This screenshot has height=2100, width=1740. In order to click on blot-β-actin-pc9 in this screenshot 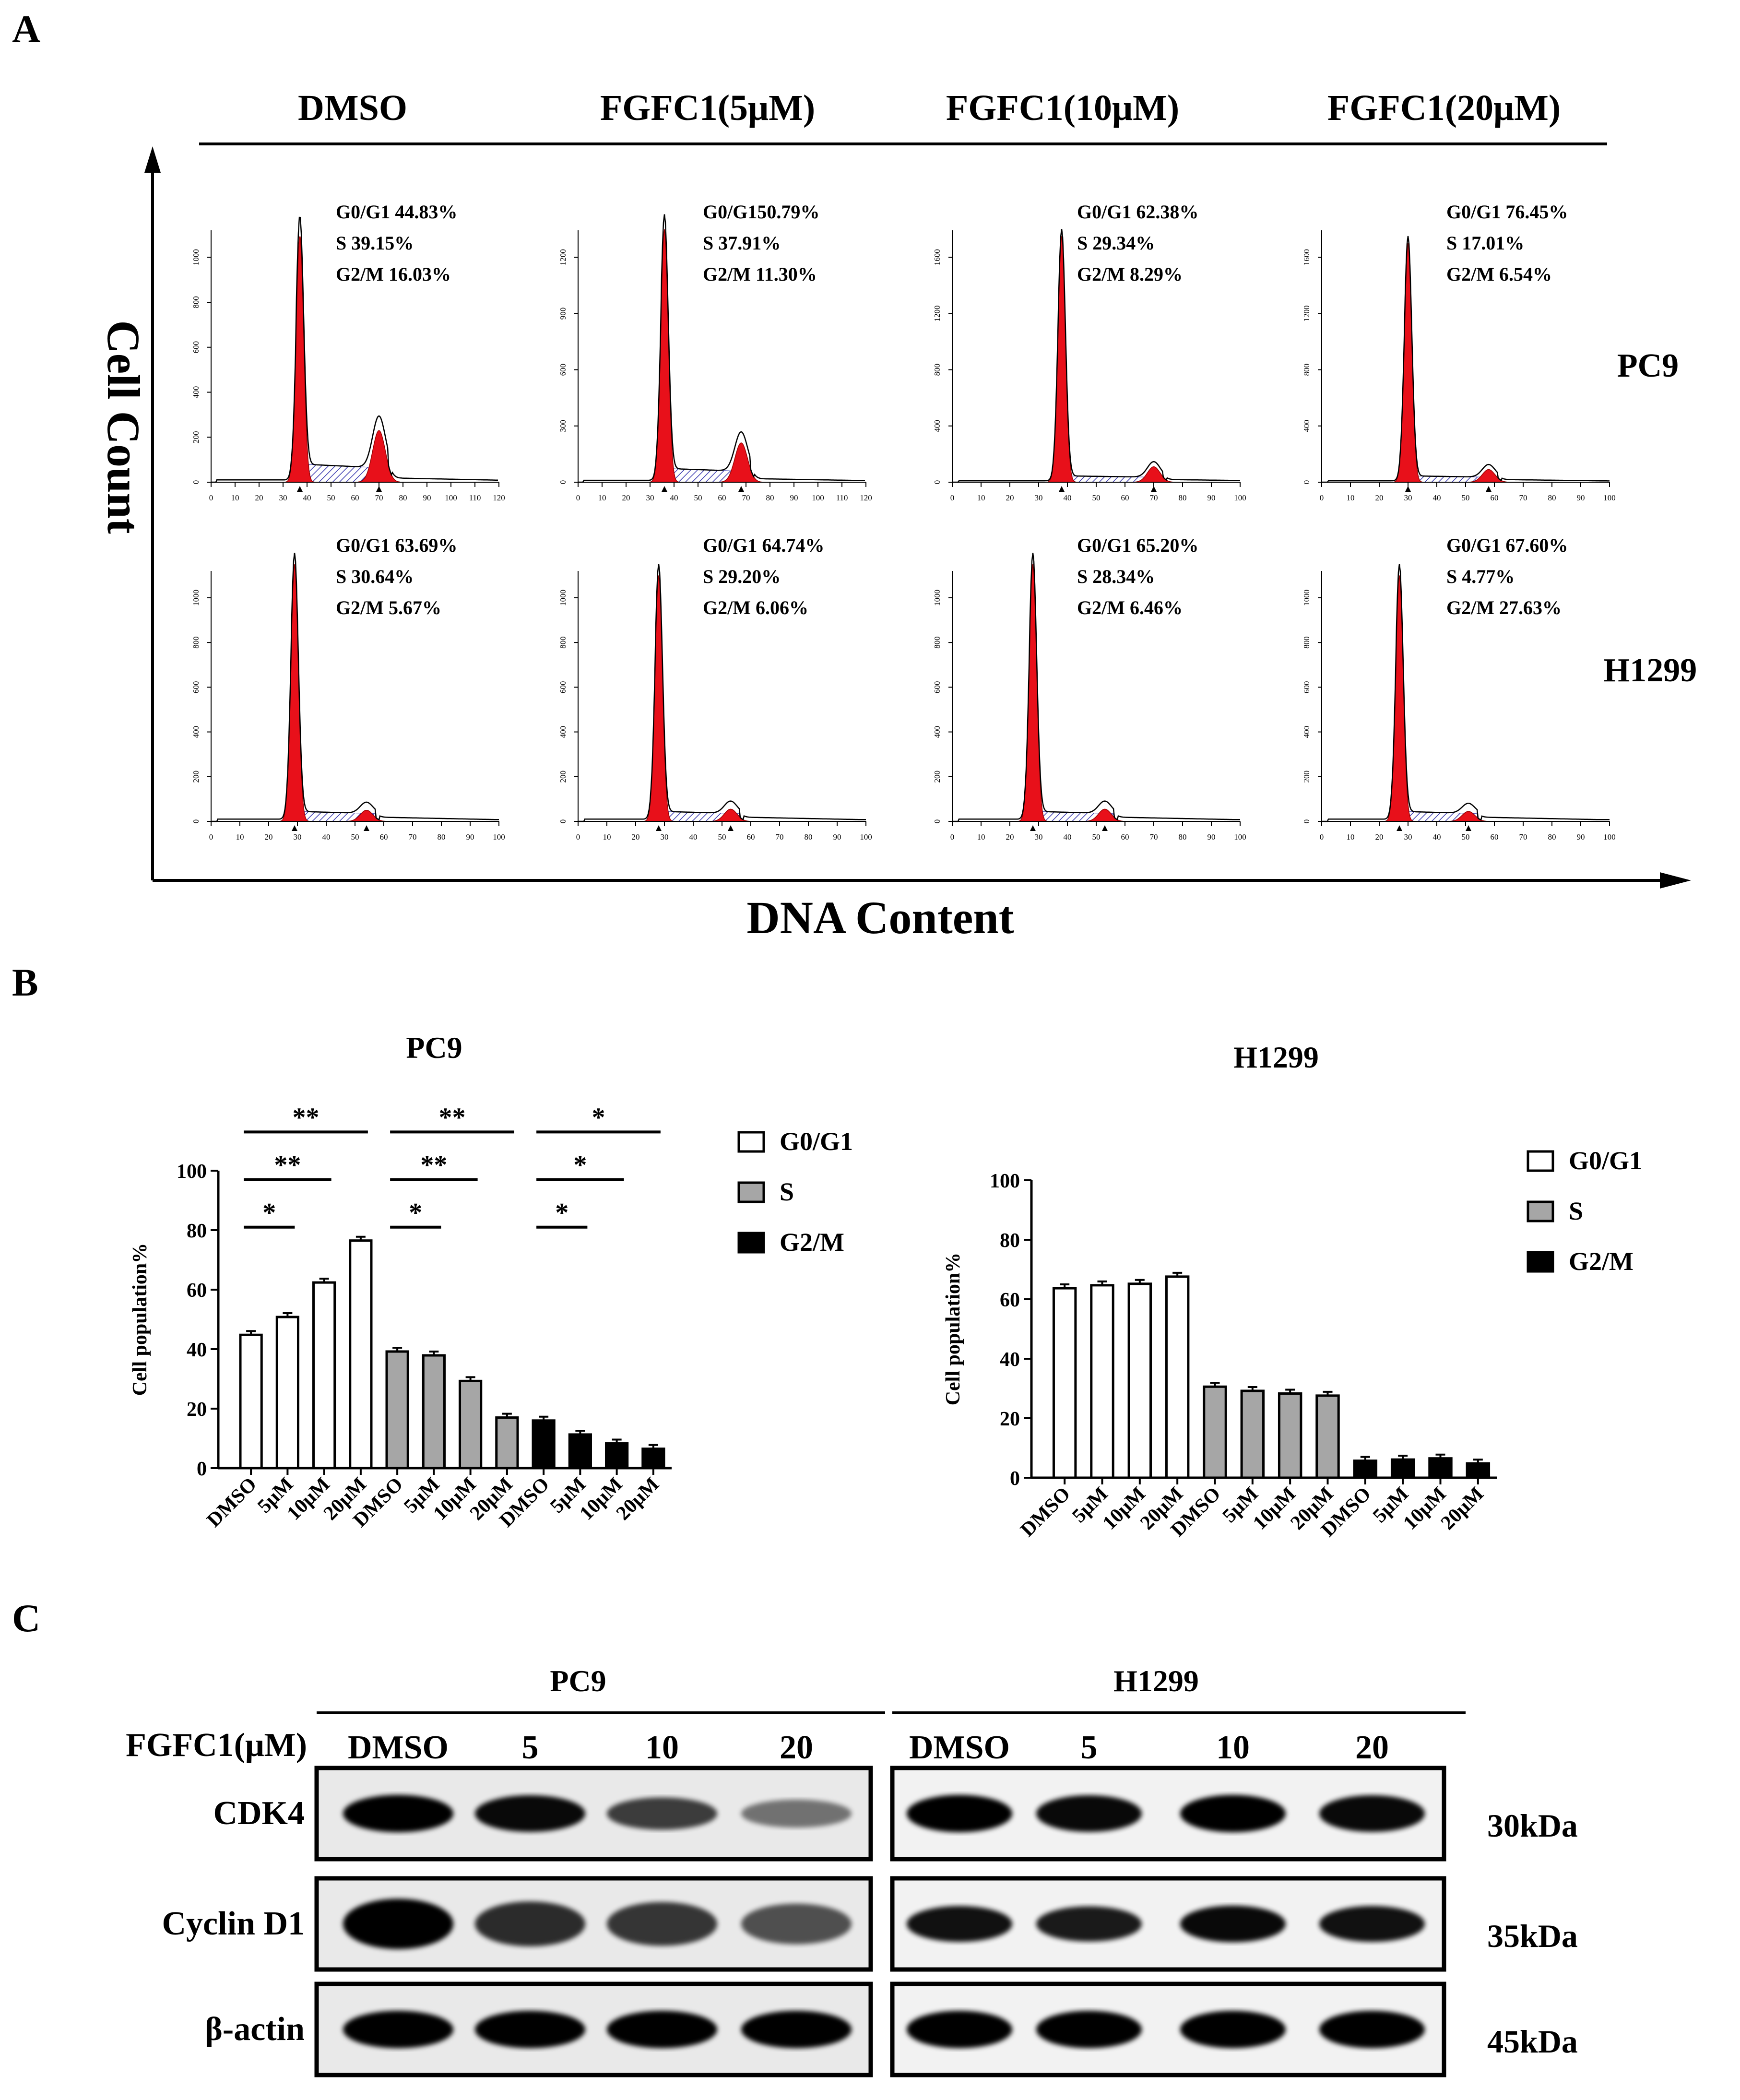, I will do `click(593, 2029)`.